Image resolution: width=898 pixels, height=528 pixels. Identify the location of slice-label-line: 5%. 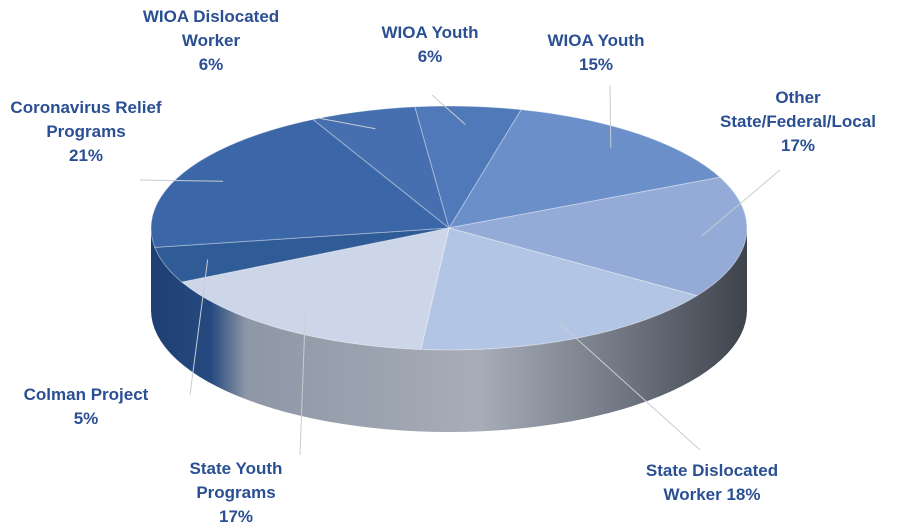
(86, 418).